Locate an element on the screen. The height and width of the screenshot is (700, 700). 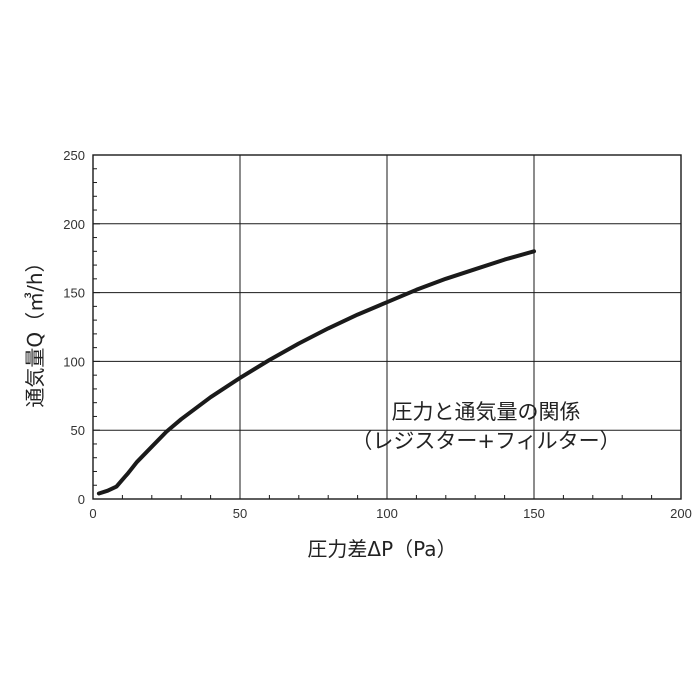
y-tick-label: 0 is located at coordinates (81, 499).